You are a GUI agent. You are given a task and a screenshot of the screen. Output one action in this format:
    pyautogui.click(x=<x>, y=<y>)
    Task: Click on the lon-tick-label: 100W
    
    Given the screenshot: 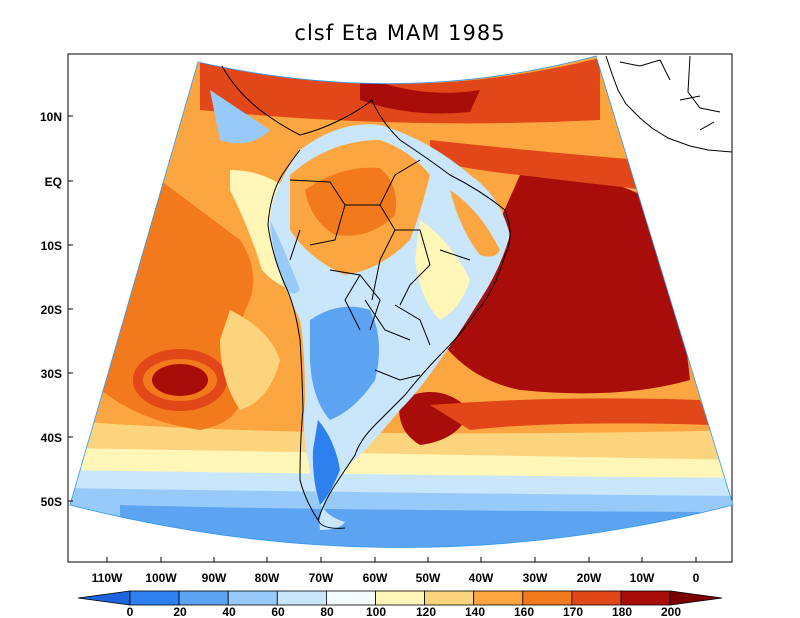 What is the action you would take?
    pyautogui.click(x=161, y=578)
    